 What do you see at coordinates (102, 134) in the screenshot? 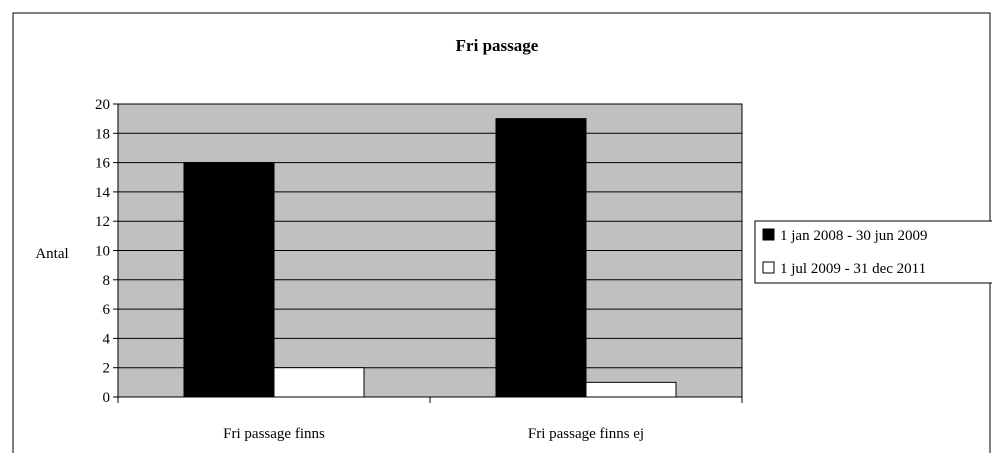
I see `y-tick-label: 18` at bounding box center [102, 134].